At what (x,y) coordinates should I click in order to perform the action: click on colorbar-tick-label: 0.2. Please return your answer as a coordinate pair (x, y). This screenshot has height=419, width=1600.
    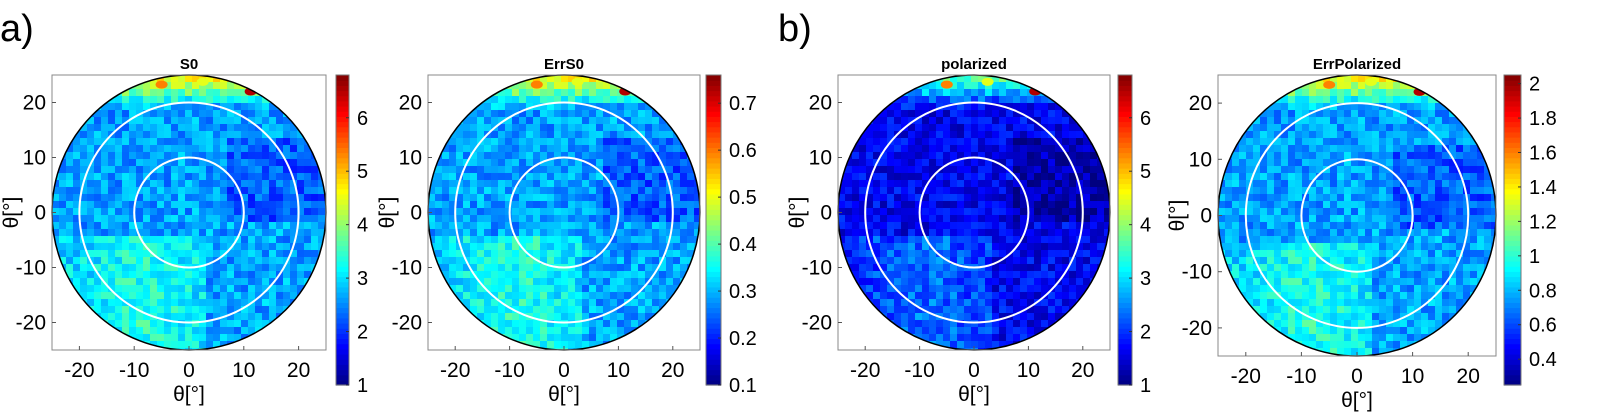
    Looking at the image, I should click on (743, 339).